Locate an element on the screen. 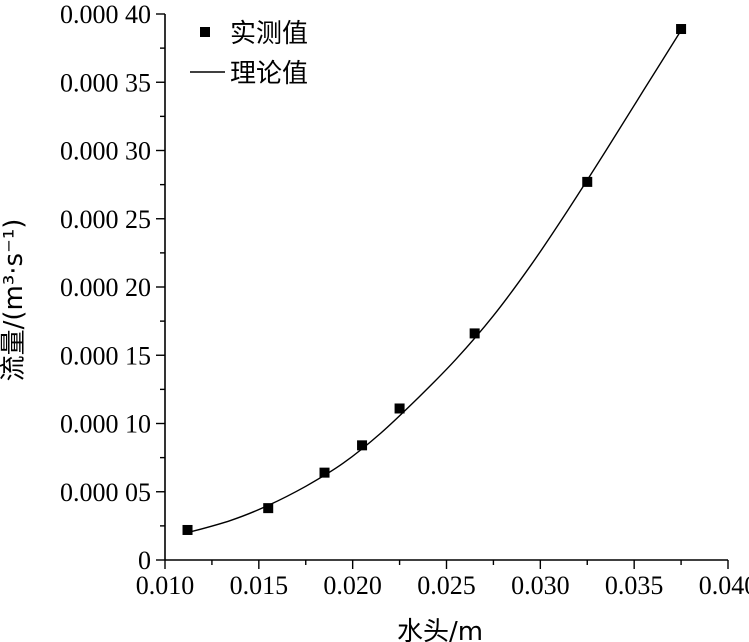  y-tick-label: 0 is located at coordinates (144, 560).